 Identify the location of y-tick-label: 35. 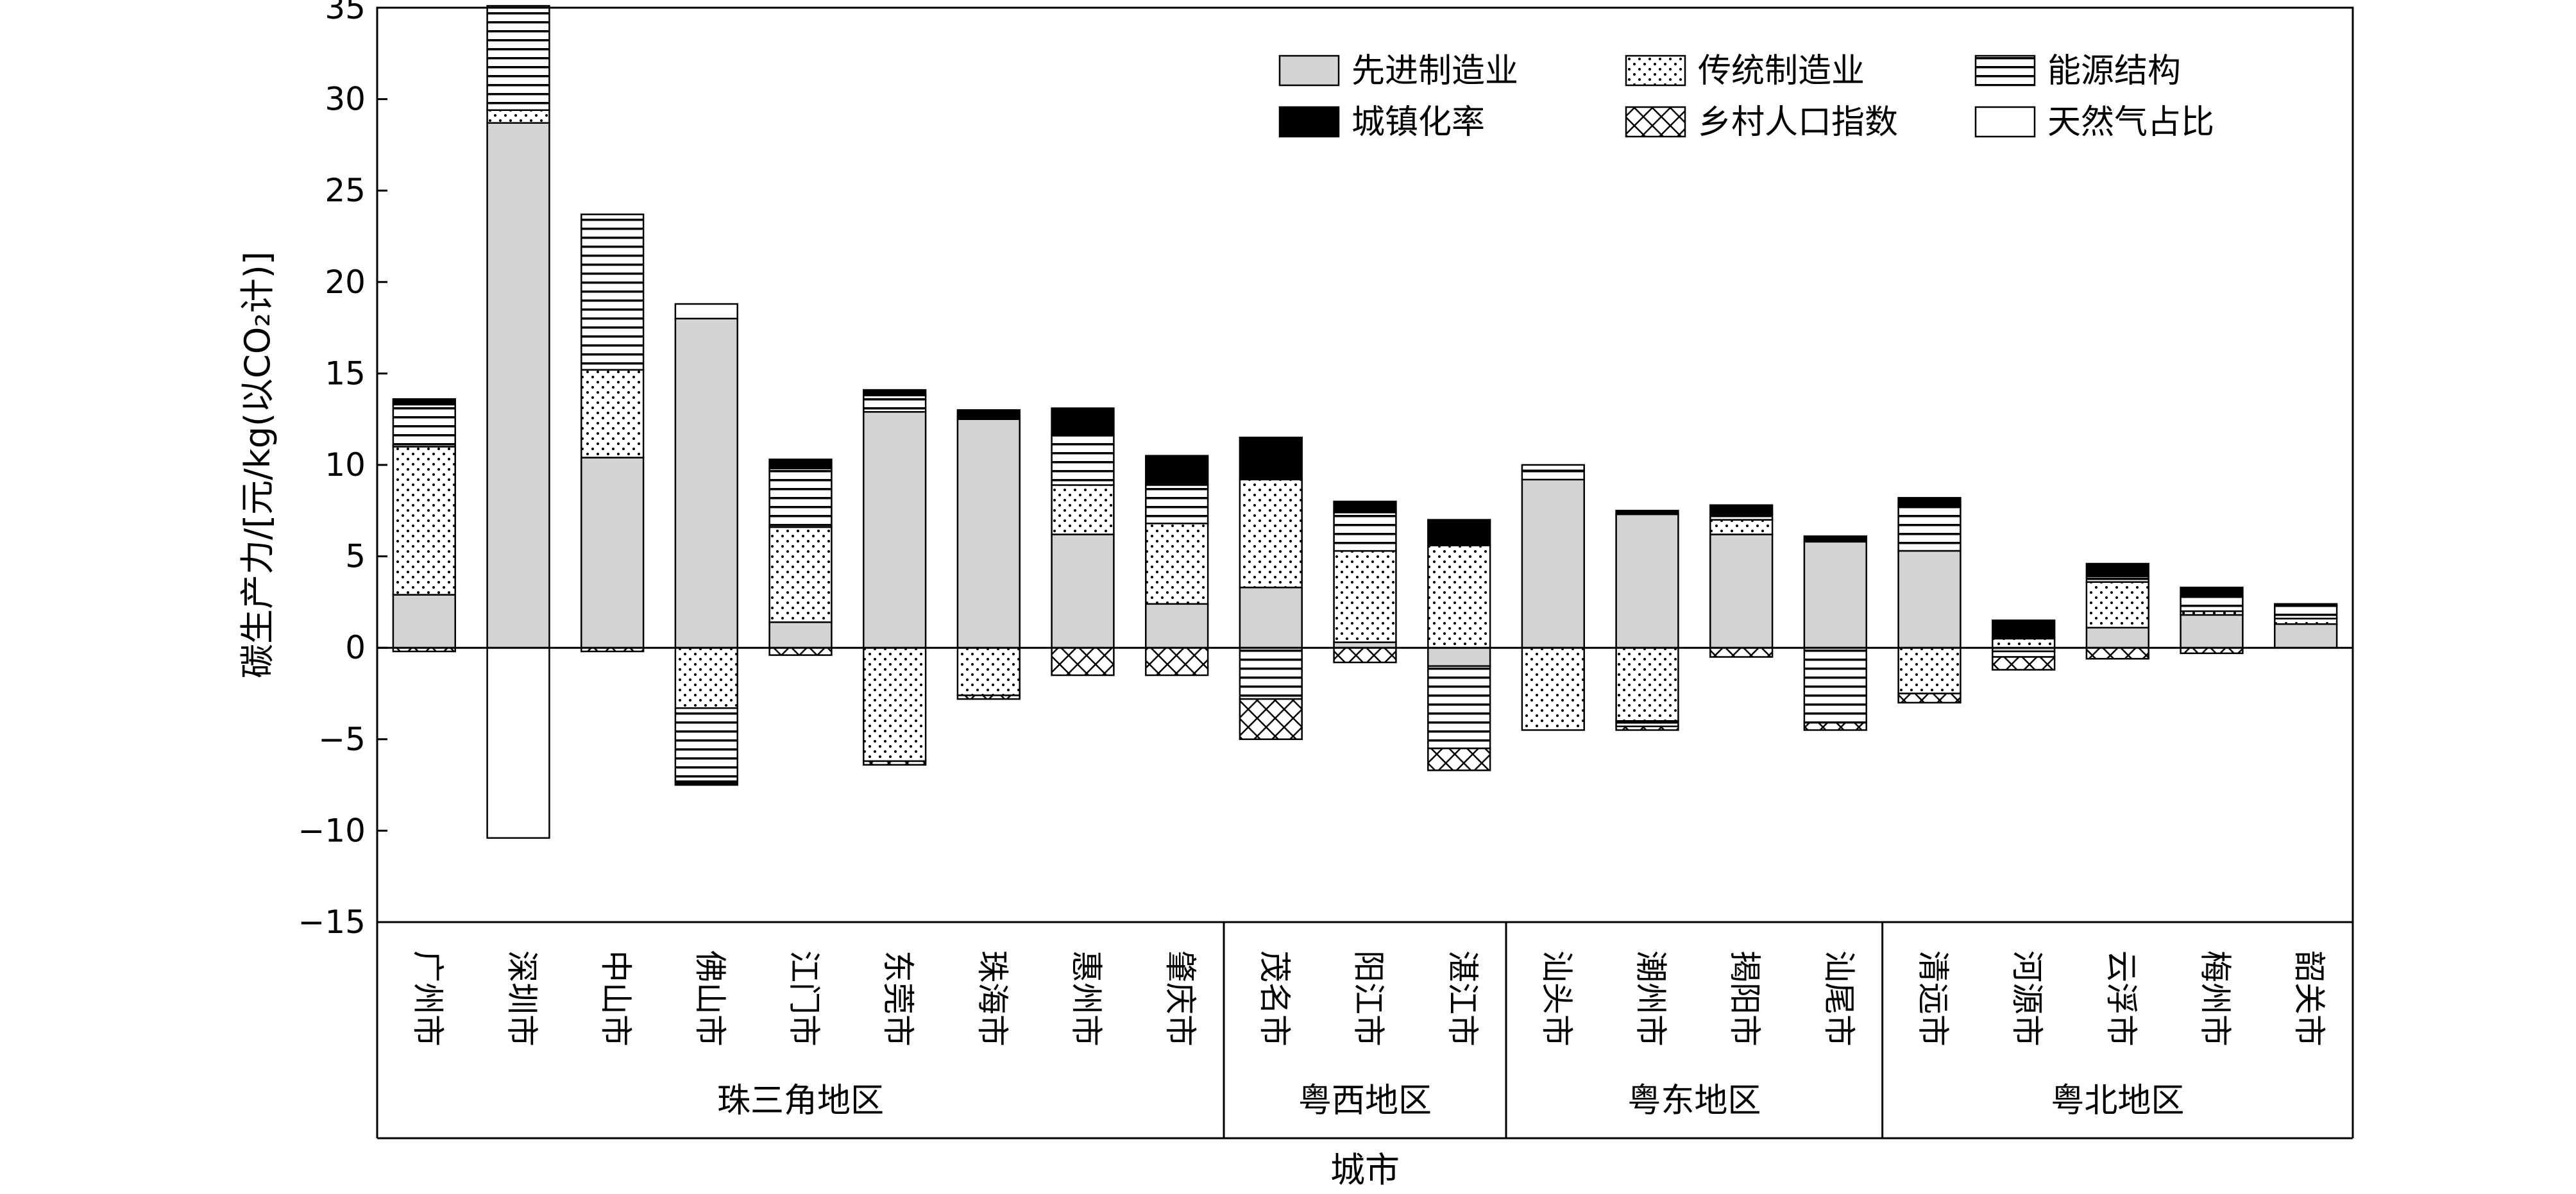
(345, 13).